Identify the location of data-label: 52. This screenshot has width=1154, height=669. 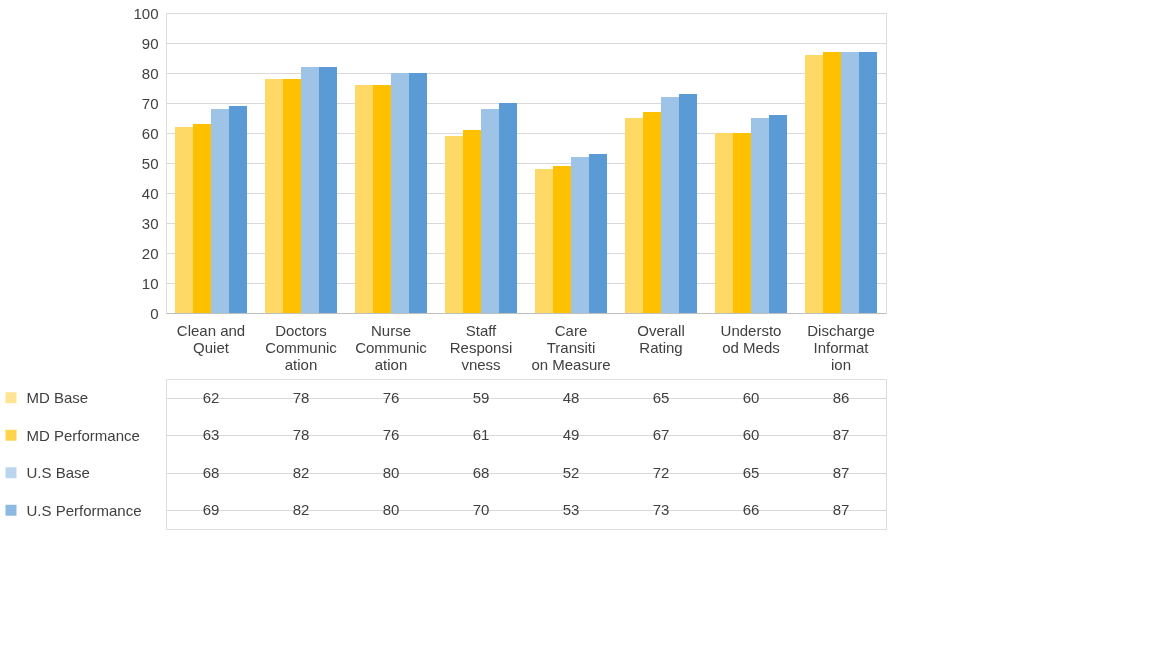
(571, 472).